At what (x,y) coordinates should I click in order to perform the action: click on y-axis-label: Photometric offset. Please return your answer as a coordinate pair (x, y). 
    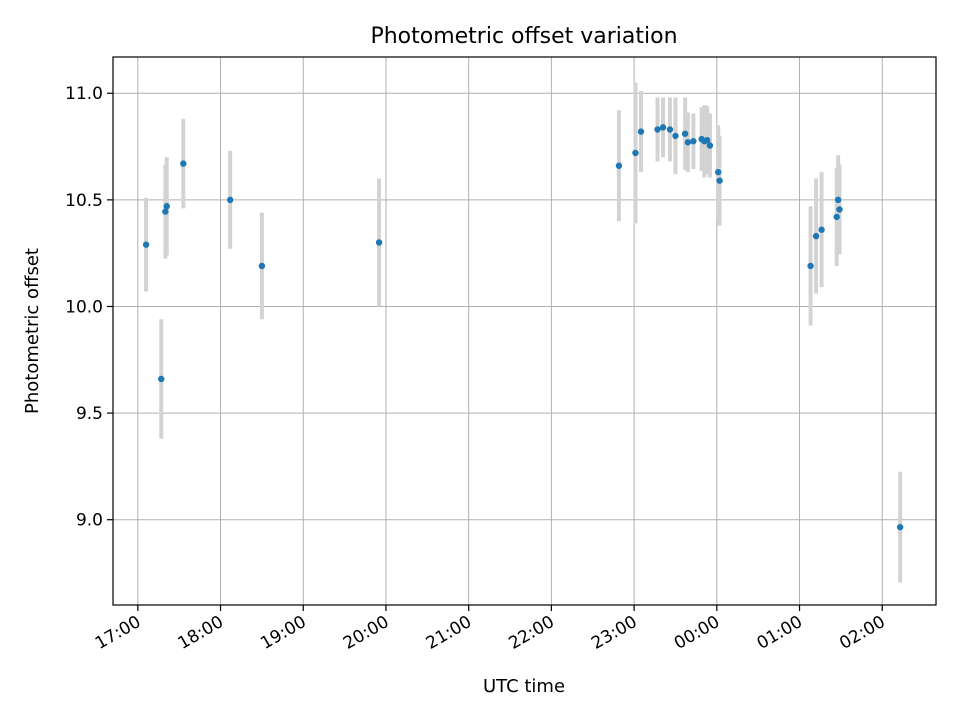
    Looking at the image, I should click on (32, 331).